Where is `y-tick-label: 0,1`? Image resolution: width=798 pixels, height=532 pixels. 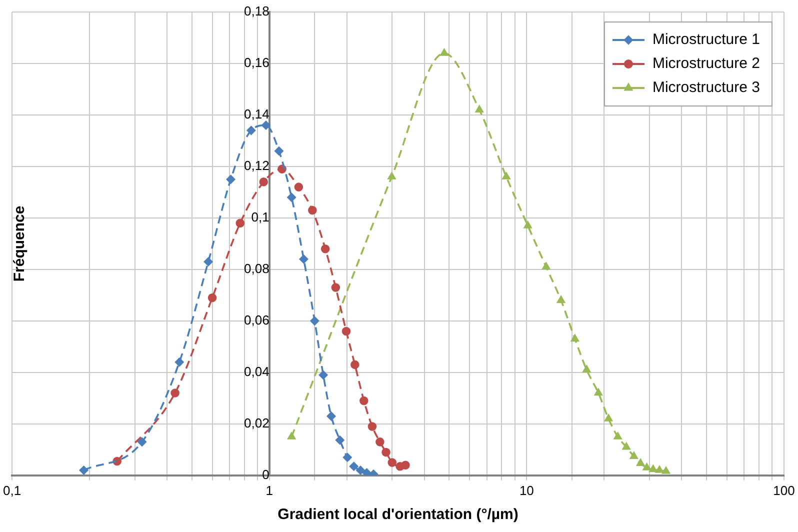
y-tick-label: 0,1 is located at coordinates (260, 217).